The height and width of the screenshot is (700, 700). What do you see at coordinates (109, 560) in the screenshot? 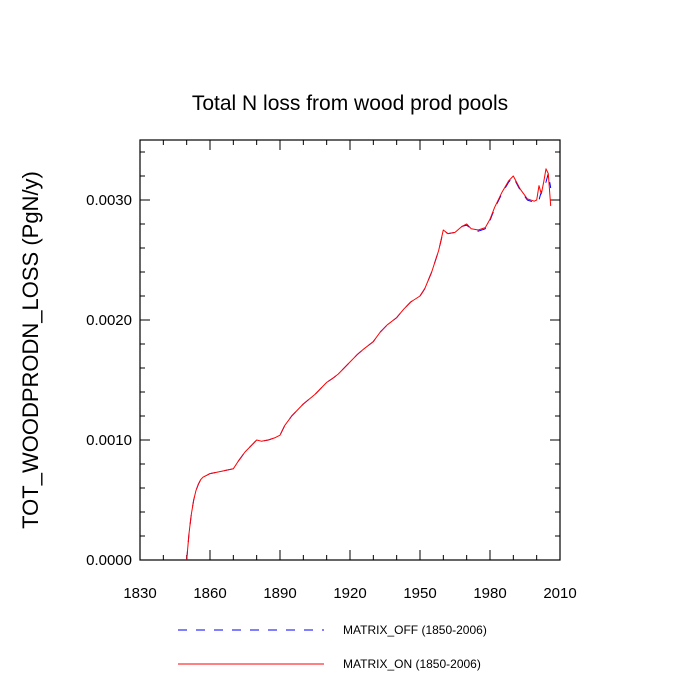
I see `y-tick-label: 0.0000` at bounding box center [109, 560].